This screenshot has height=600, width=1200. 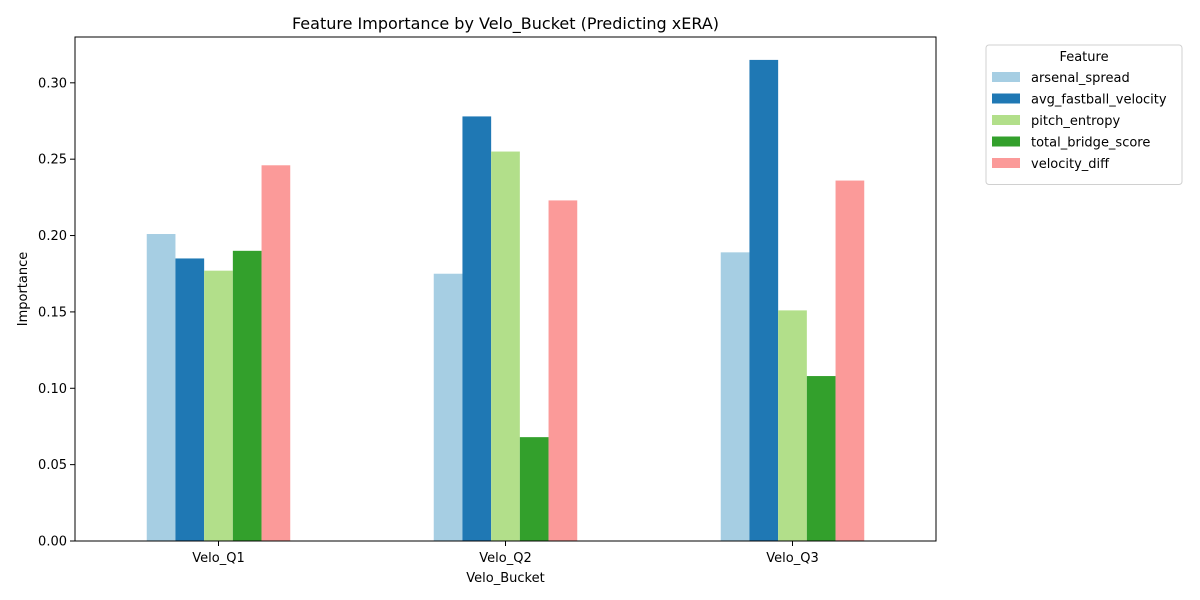 I want to click on y-tick-label: 0.05, so click(x=52, y=465).